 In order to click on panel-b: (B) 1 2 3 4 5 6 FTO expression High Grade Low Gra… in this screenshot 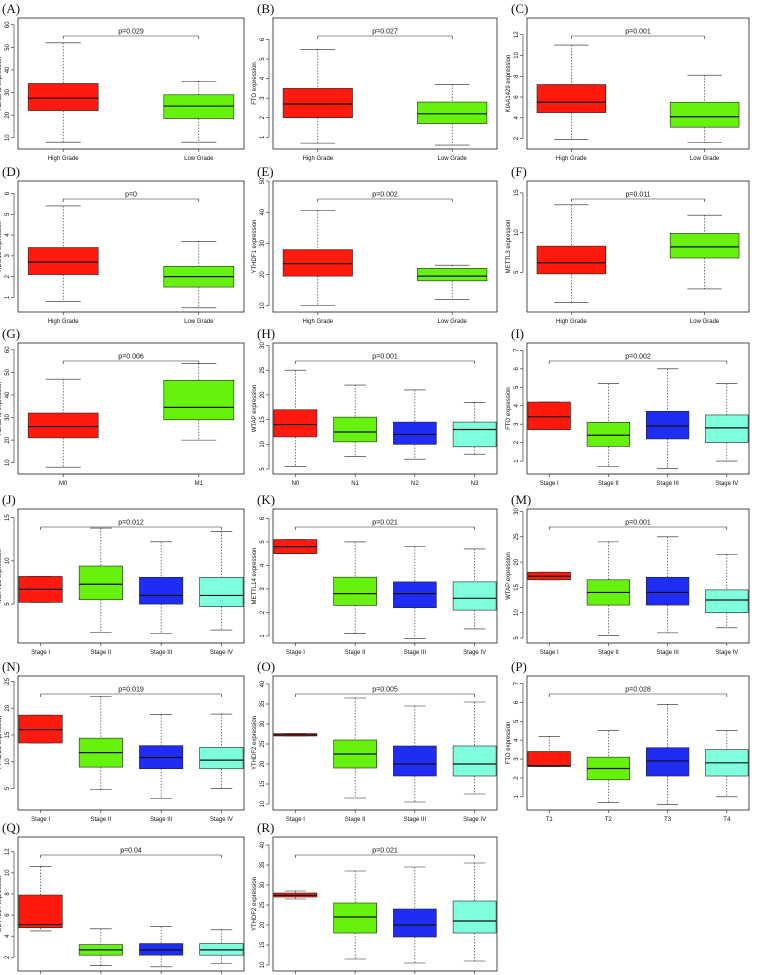, I will do `click(375, 81)`.